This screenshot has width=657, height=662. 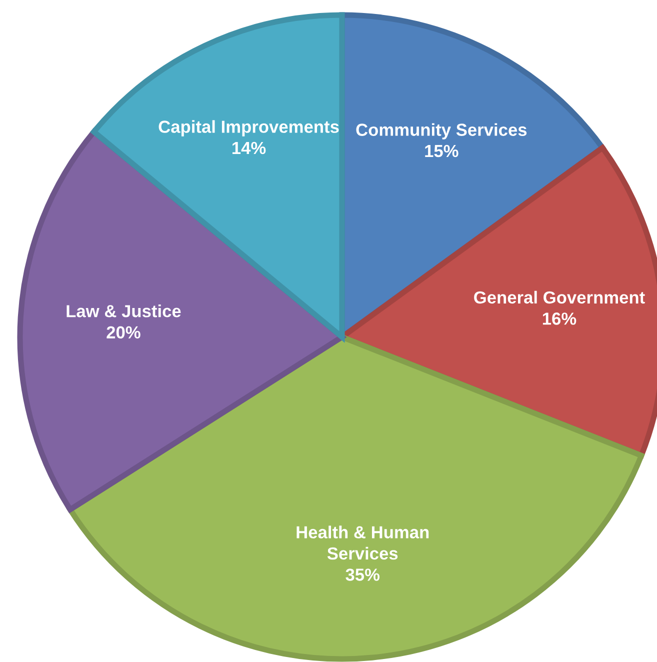 What do you see at coordinates (123, 332) in the screenshot?
I see `data-label: 20%` at bounding box center [123, 332].